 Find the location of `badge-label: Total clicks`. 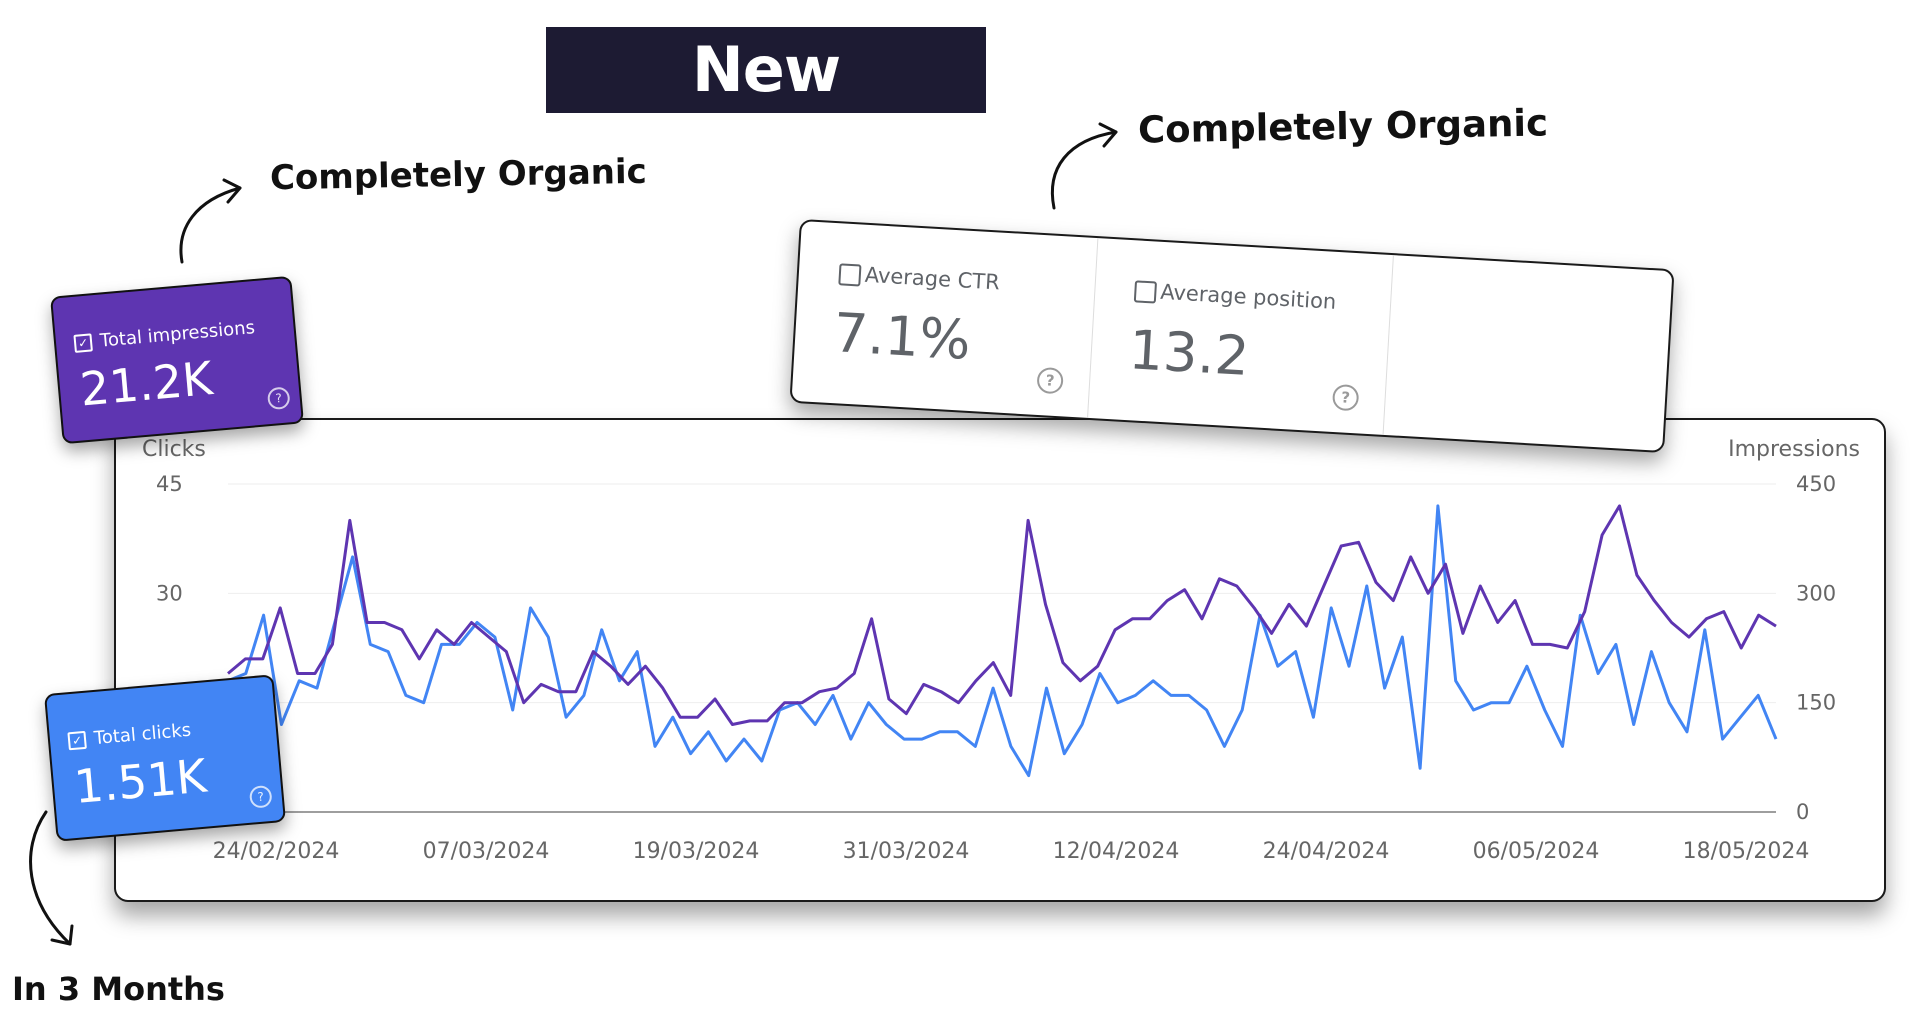

badge-label: Total clicks is located at coordinates (142, 734).